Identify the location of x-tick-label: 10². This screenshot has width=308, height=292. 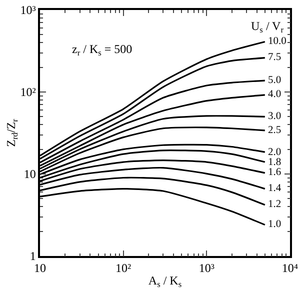
(124, 268).